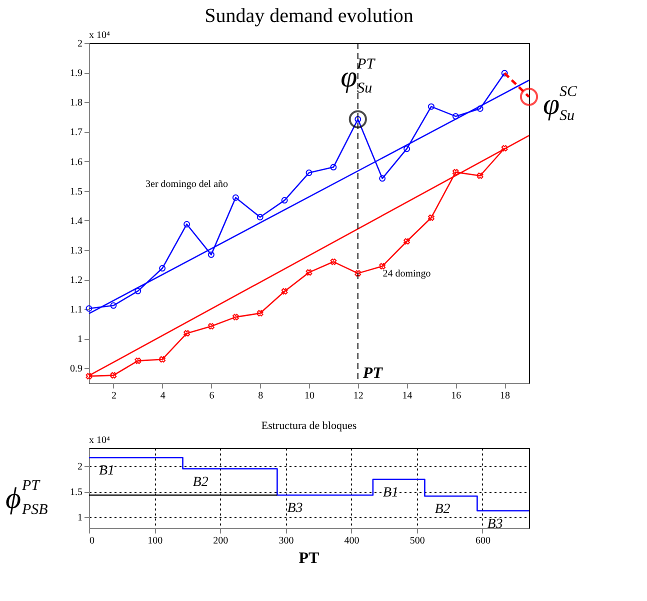  Describe the element at coordinates (76, 221) in the screenshot. I see `y-tick-label: 1.4` at that location.